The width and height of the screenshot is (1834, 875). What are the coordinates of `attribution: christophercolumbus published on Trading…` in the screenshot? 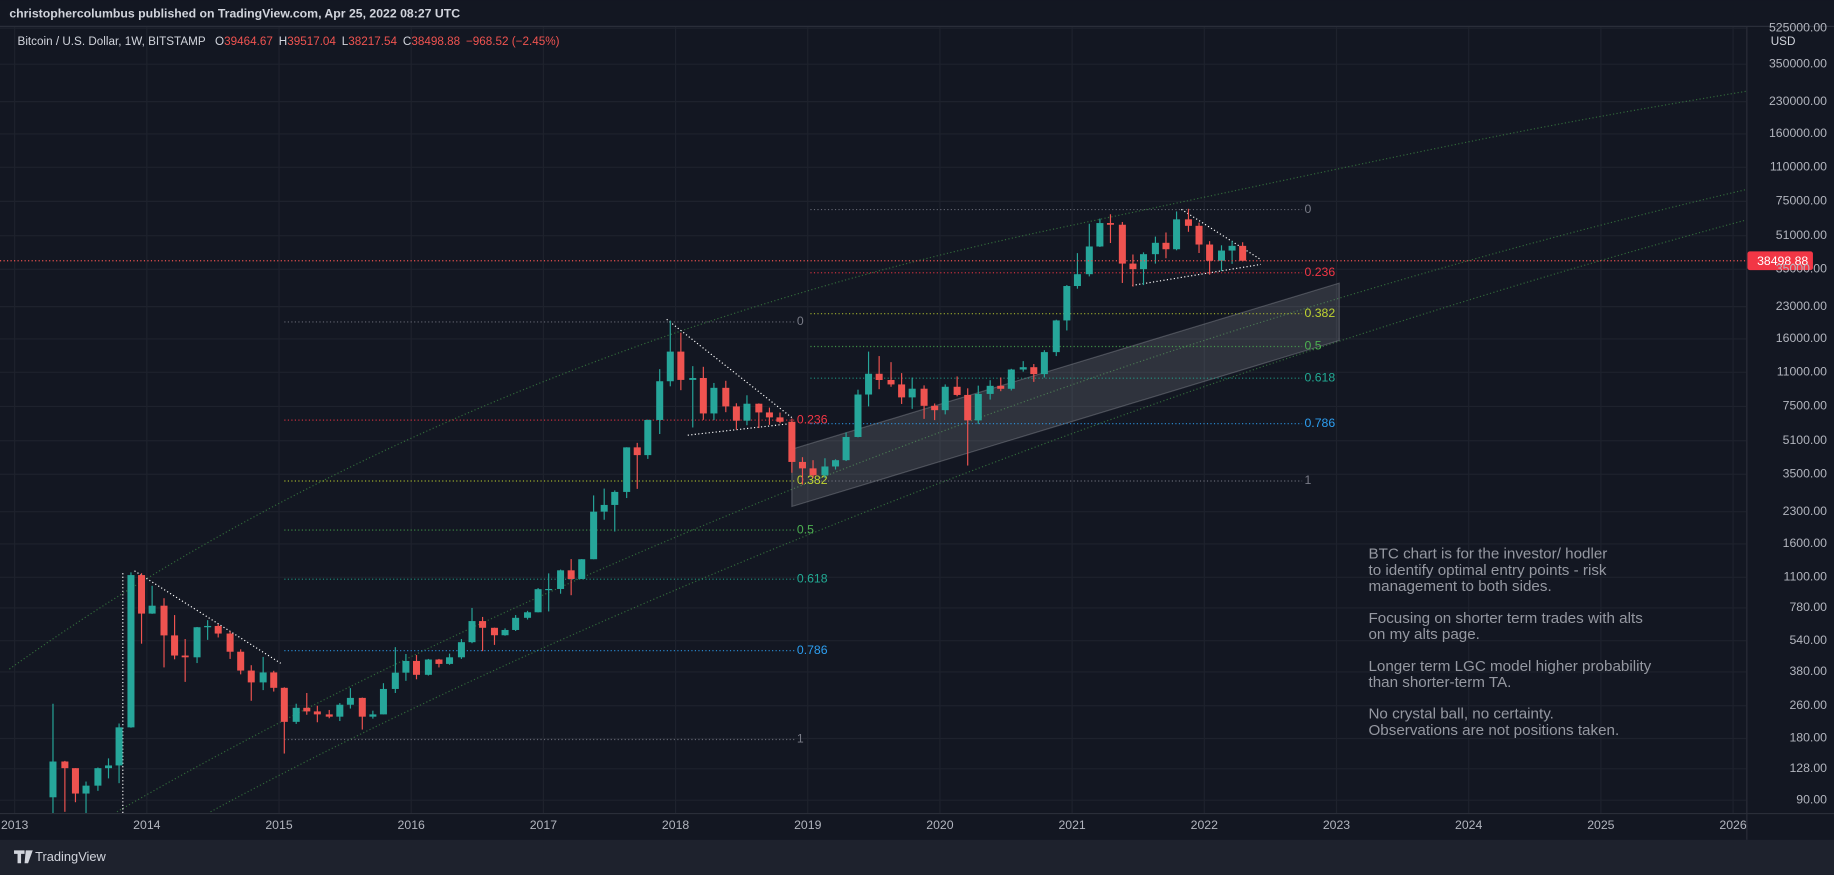 It's located at (234, 13).